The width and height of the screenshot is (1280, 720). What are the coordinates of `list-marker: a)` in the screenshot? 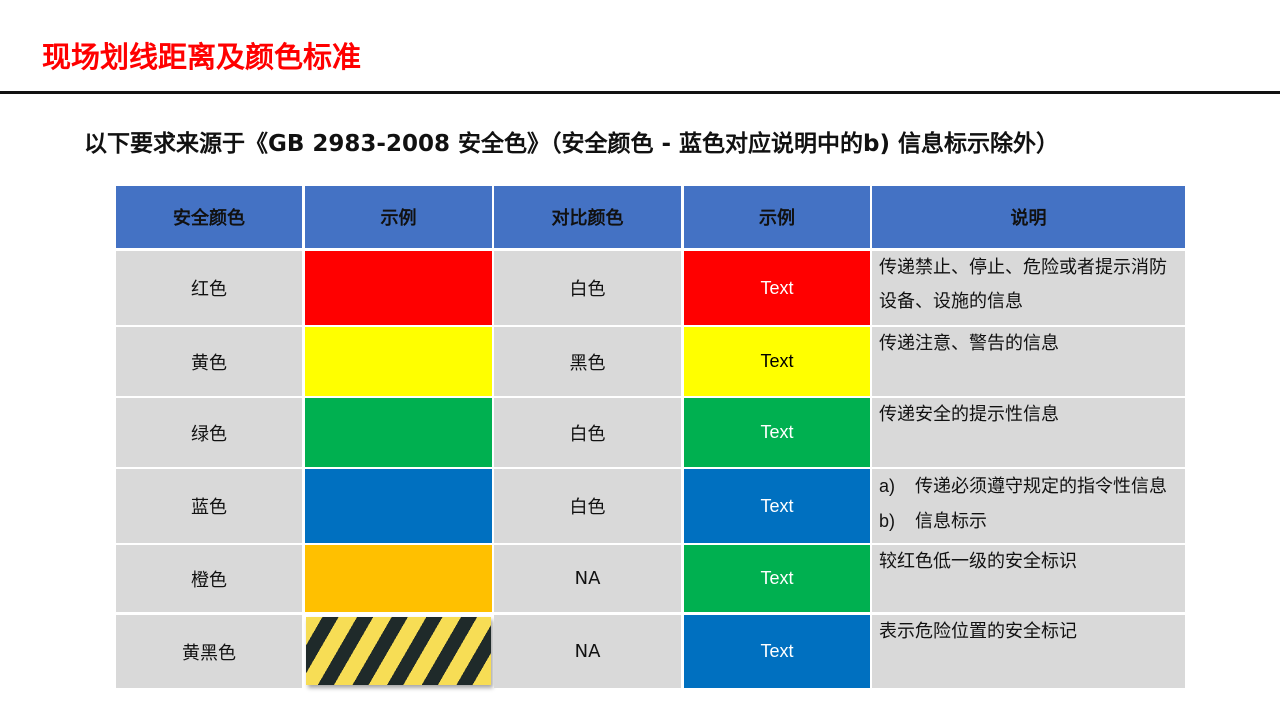 It's located at (887, 486).